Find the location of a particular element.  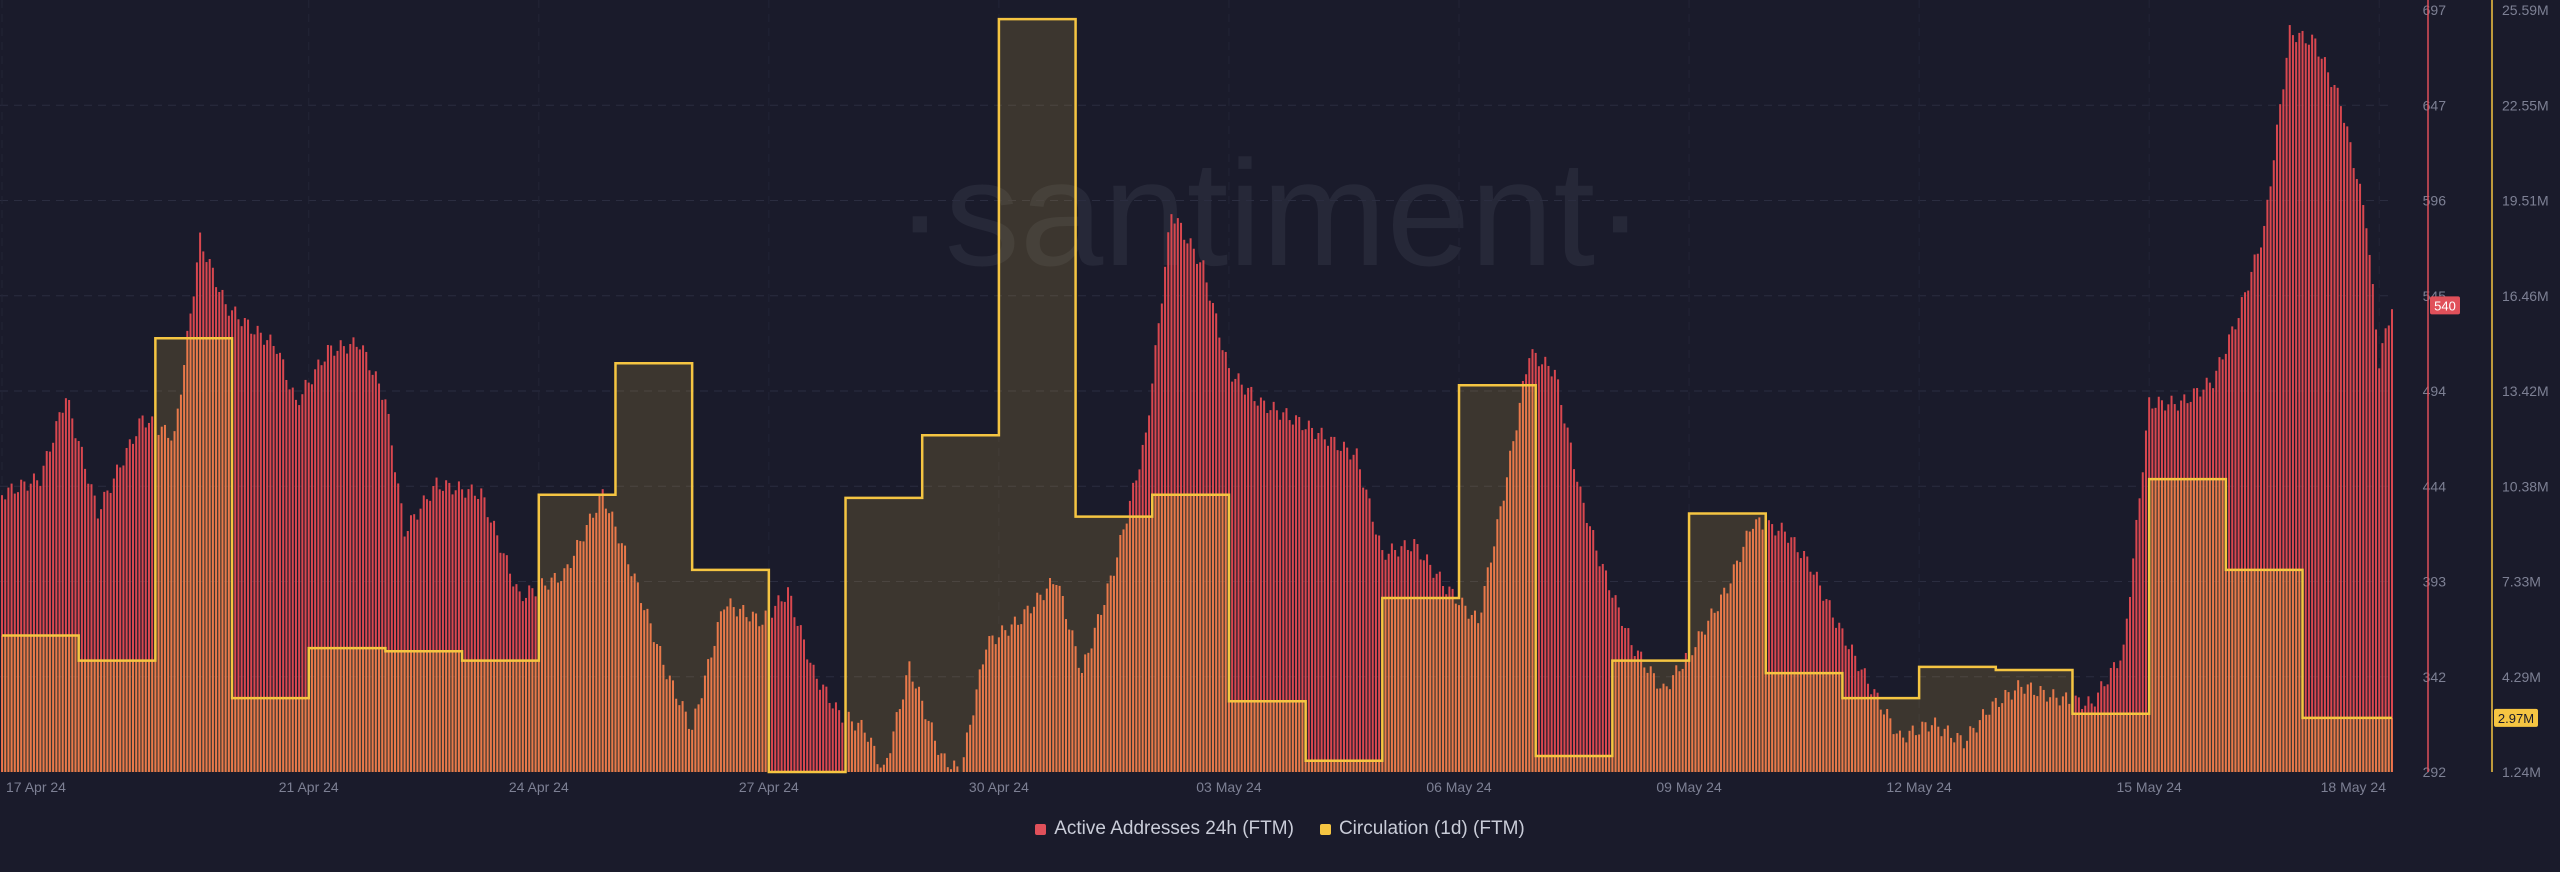

y-left-tick-label: 342 is located at coordinates (2435, 677).